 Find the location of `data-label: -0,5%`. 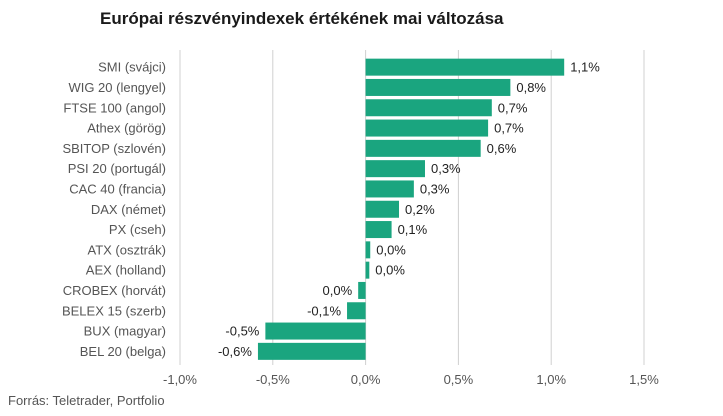

data-label: -0,5% is located at coordinates (242, 331).